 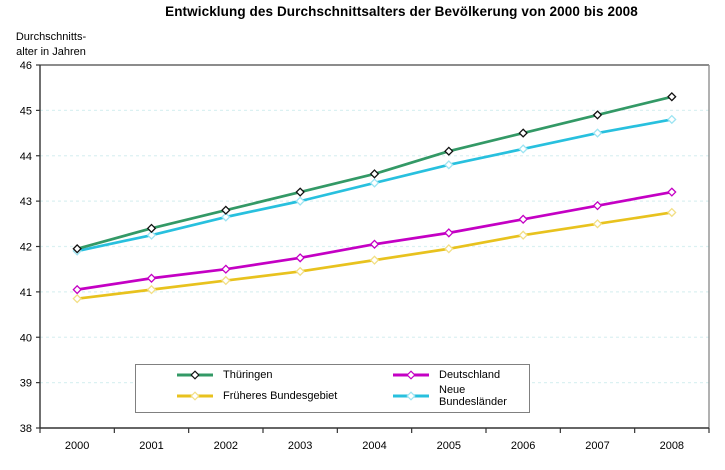 I want to click on y-tick-label: 39, so click(x=26, y=384).